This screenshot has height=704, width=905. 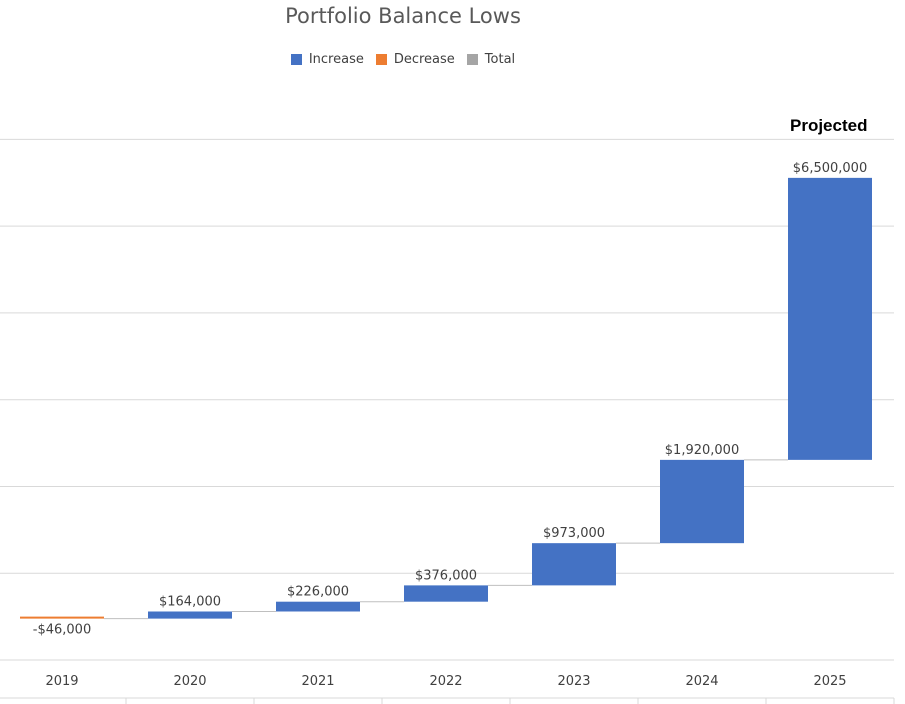 What do you see at coordinates (830, 168) in the screenshot?
I see `data-label-2025: $6,500,000` at bounding box center [830, 168].